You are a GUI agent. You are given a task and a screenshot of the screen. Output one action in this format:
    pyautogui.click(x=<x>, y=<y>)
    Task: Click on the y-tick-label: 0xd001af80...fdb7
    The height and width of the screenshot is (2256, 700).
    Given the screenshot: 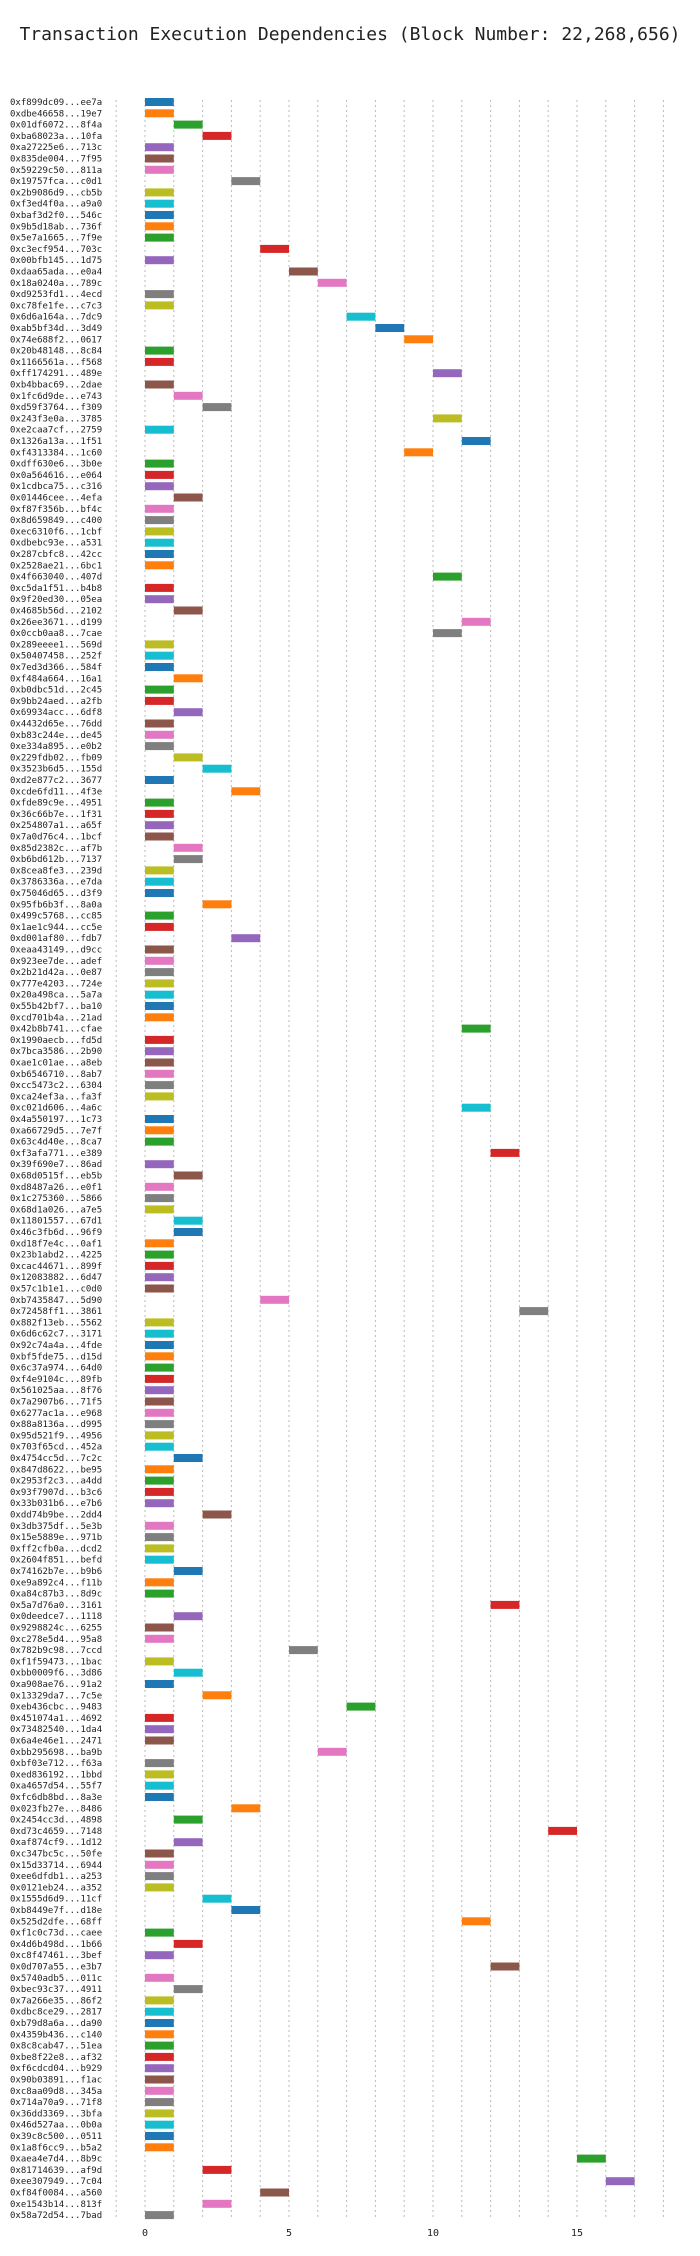 What is the action you would take?
    pyautogui.click(x=56, y=939)
    